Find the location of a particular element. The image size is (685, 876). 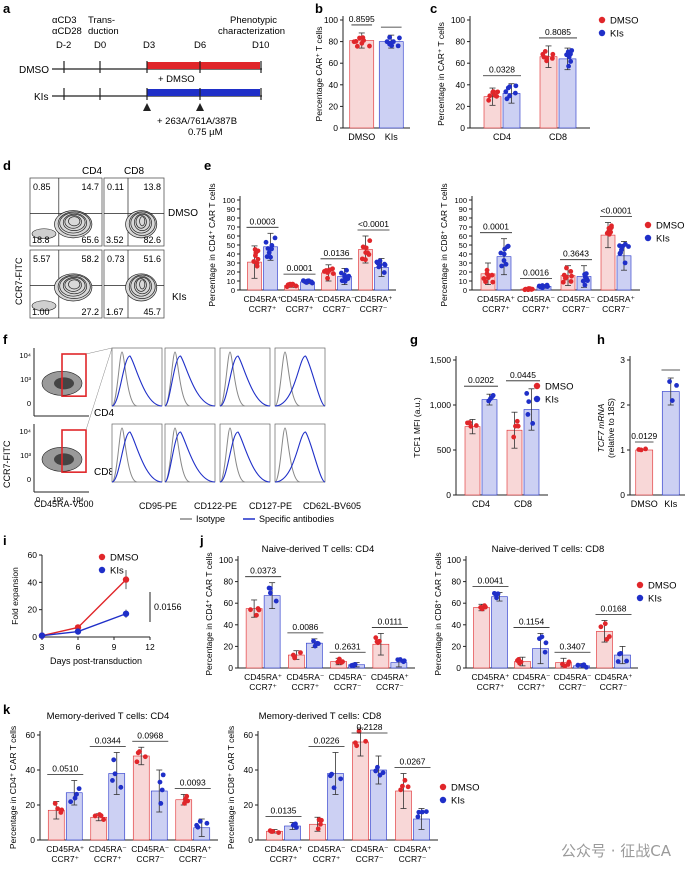

h-ylabel-2: (relative to 18S) is located at coordinates (611, 428).